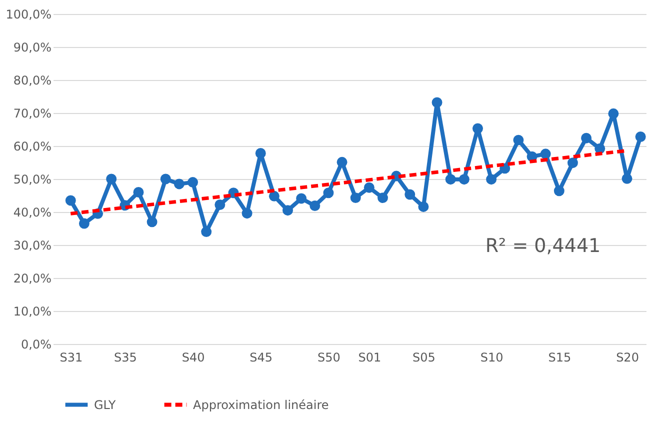 This screenshot has height=428, width=648. Describe the element at coordinates (32, 311) in the screenshot. I see `y-tick-label: 10,0%` at that location.